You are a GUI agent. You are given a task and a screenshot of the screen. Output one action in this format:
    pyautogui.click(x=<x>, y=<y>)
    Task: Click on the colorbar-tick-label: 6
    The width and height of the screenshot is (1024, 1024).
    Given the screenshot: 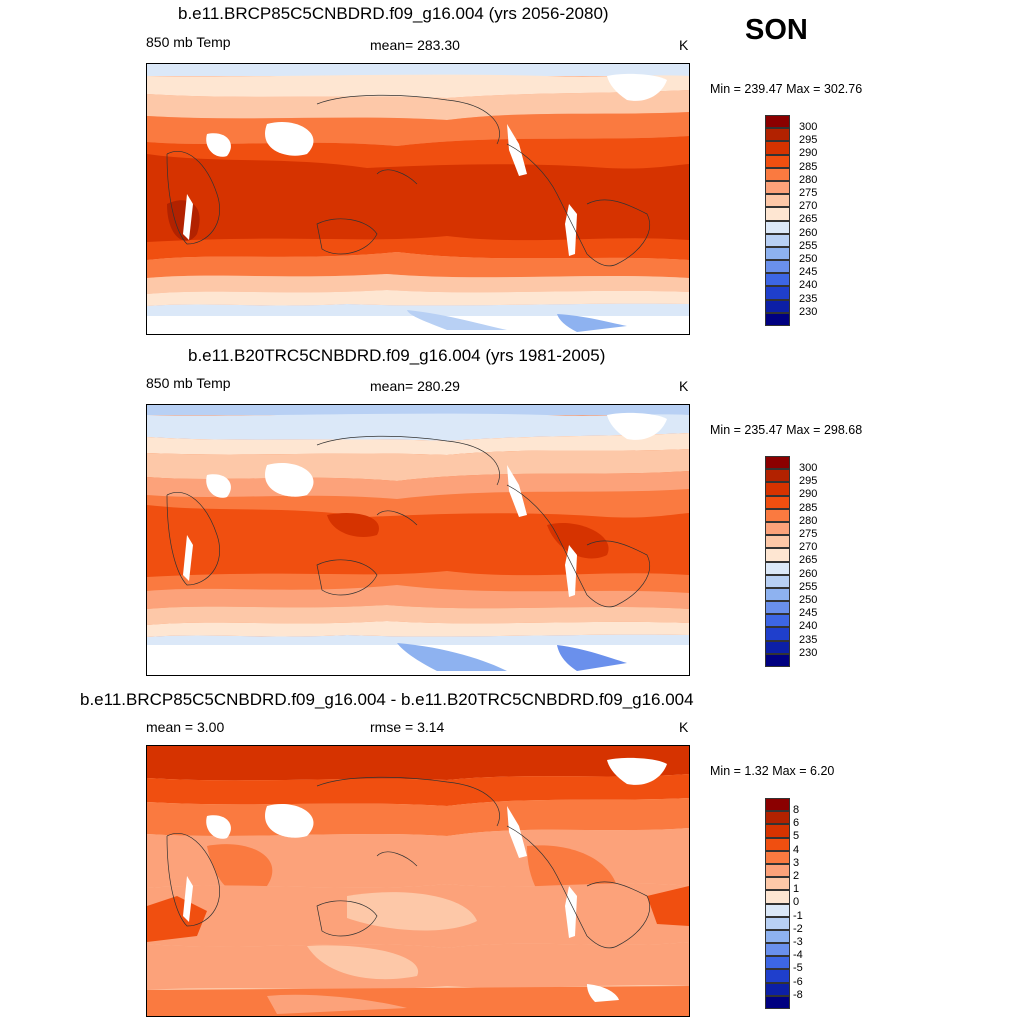 What is the action you would take?
    pyautogui.click(x=796, y=823)
    